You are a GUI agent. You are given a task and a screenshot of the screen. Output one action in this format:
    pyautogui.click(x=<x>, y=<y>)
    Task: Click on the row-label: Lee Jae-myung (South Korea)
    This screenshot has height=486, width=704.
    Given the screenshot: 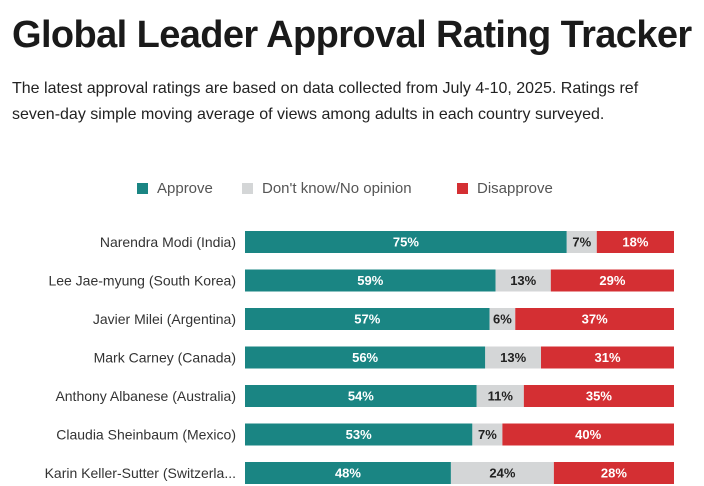 What is the action you would take?
    pyautogui.click(x=142, y=281)
    